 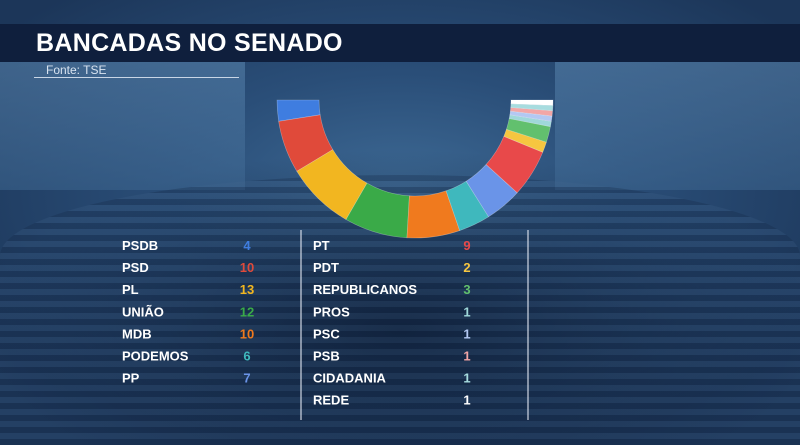 What do you see at coordinates (466, 311) in the screenshot?
I see `legend-value-pros: 1` at bounding box center [466, 311].